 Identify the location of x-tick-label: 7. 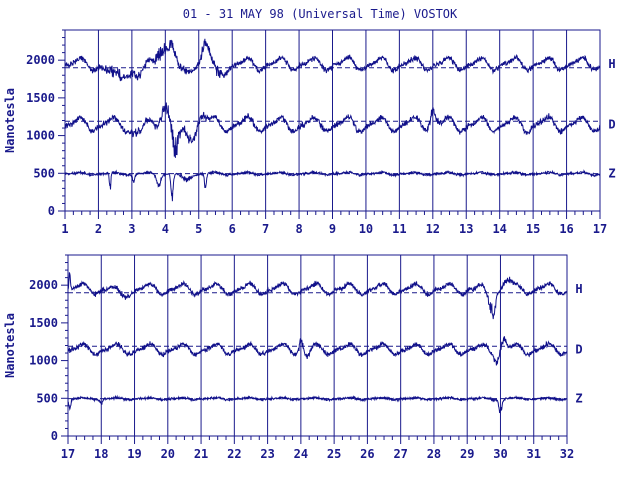
(265, 229).